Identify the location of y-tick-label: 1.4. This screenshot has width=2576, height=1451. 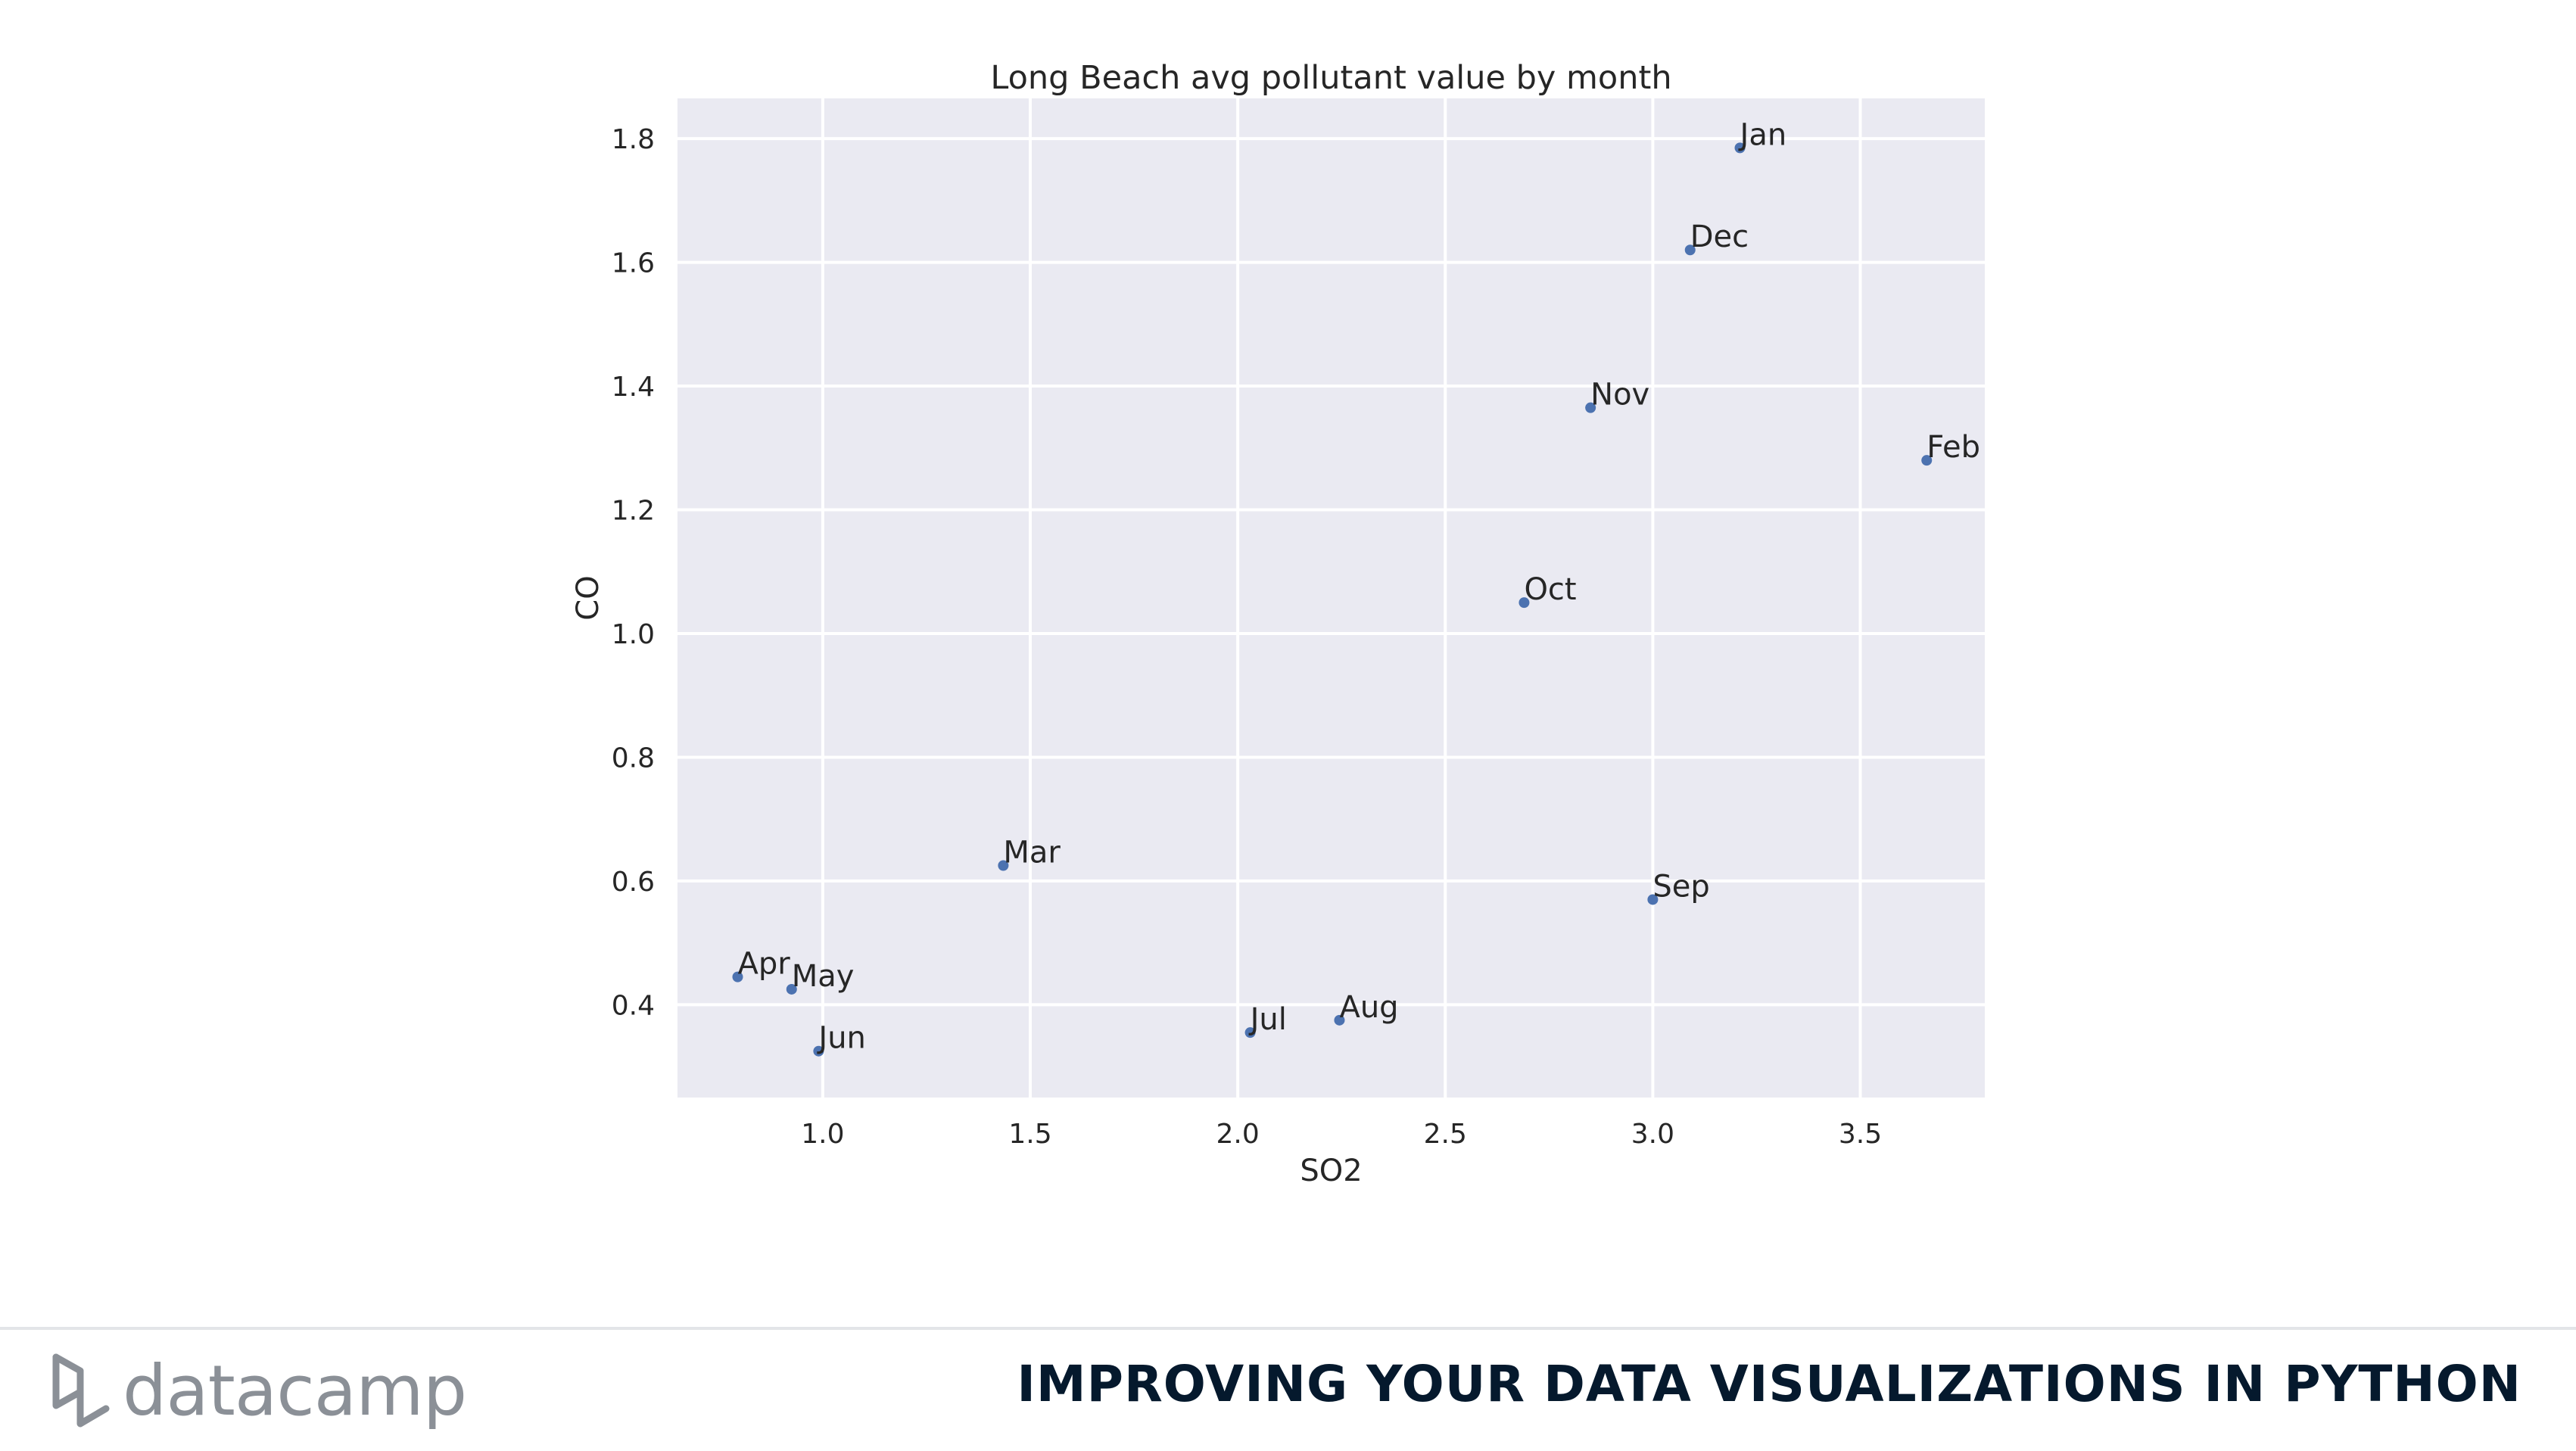
(633, 387).